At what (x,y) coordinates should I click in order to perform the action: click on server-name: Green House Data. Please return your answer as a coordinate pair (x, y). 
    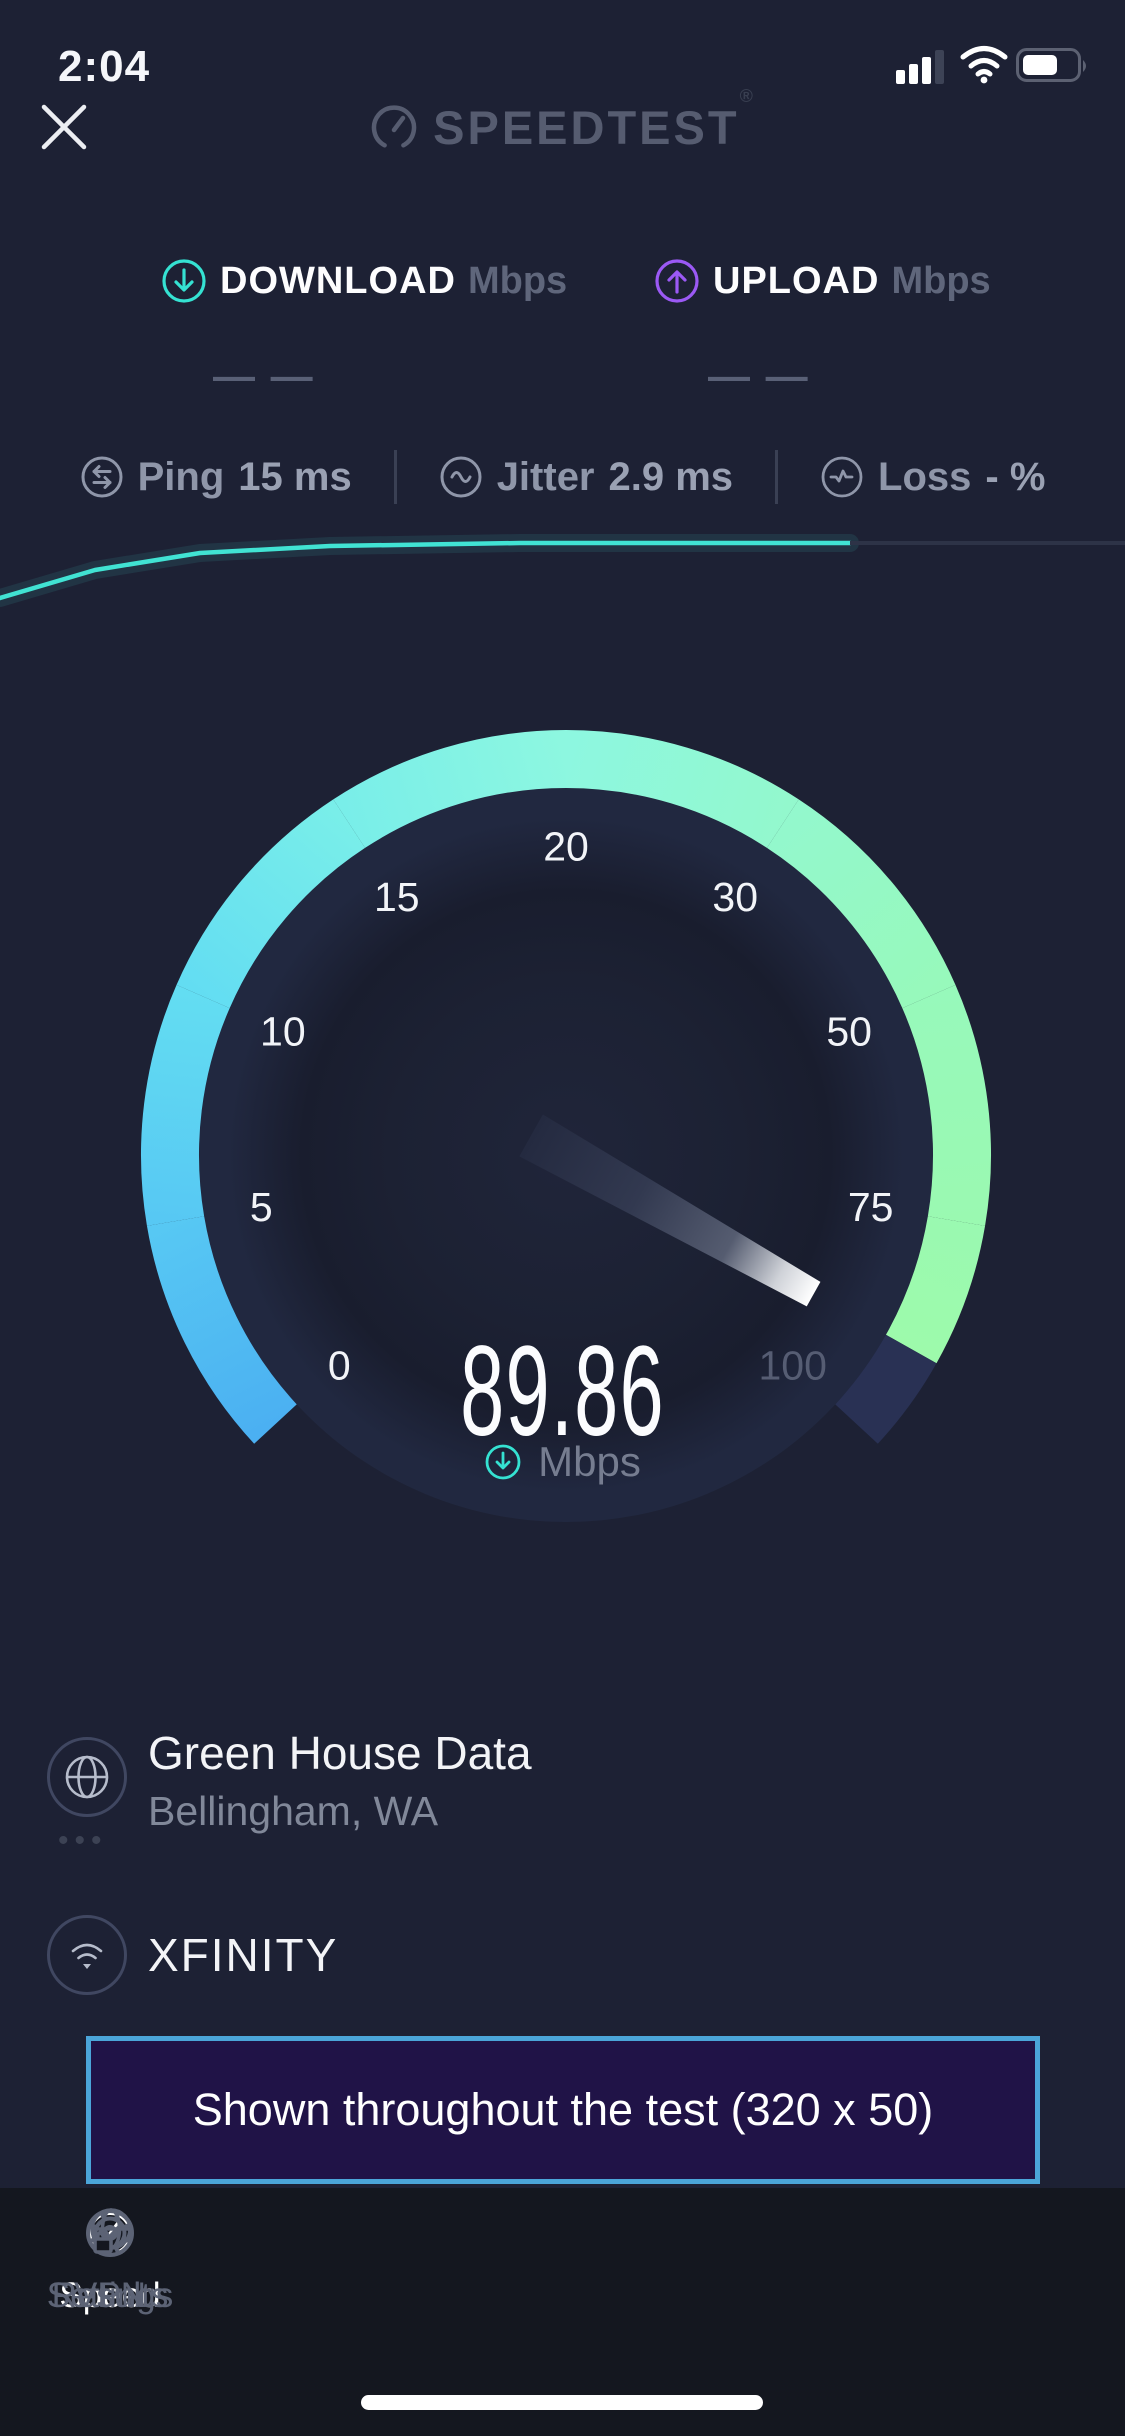
    Looking at the image, I should click on (340, 1753).